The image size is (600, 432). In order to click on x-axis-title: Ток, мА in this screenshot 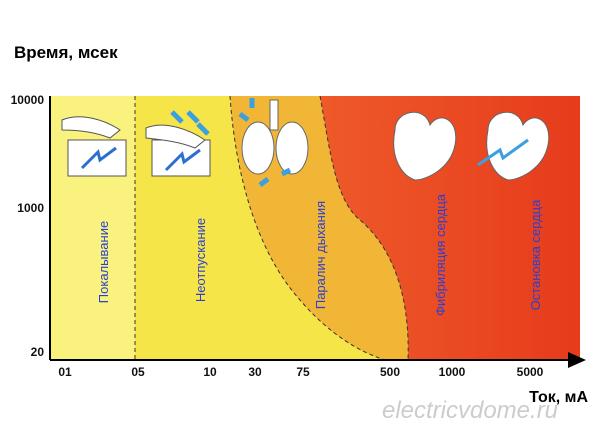, I will do `click(558, 397)`.